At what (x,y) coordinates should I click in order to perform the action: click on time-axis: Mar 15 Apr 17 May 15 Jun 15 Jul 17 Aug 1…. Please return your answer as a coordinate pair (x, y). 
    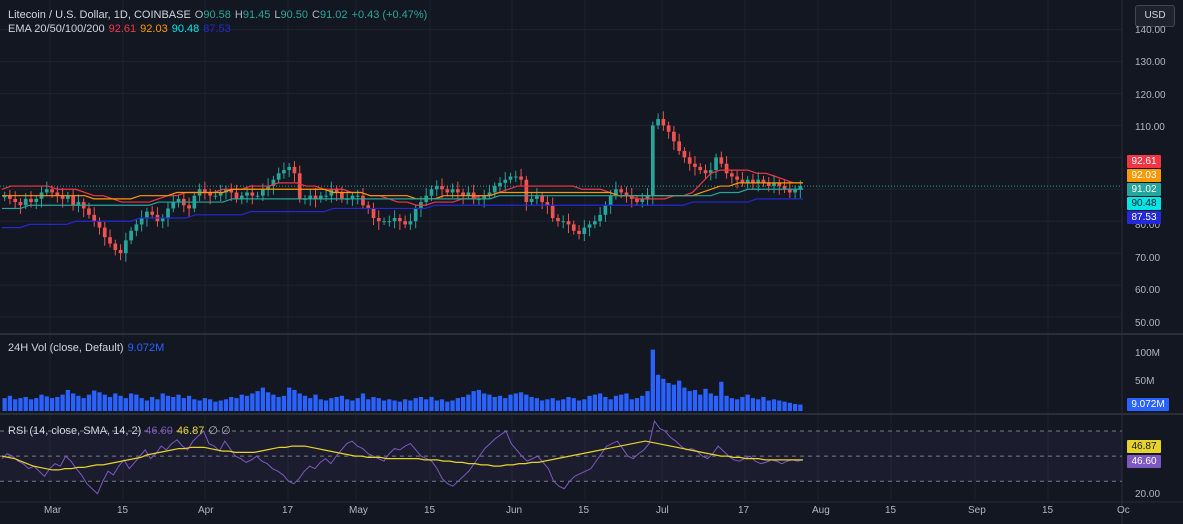
    Looking at the image, I should click on (565, 513).